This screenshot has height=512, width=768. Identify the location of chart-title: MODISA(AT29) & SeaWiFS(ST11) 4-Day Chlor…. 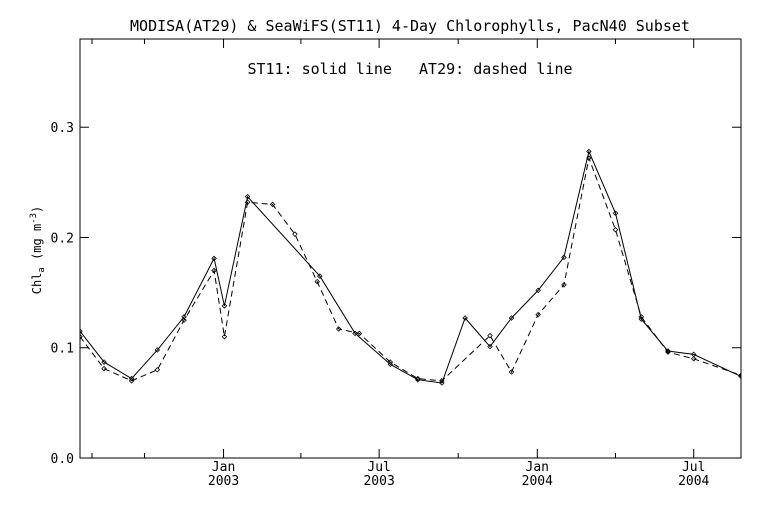
(410, 26).